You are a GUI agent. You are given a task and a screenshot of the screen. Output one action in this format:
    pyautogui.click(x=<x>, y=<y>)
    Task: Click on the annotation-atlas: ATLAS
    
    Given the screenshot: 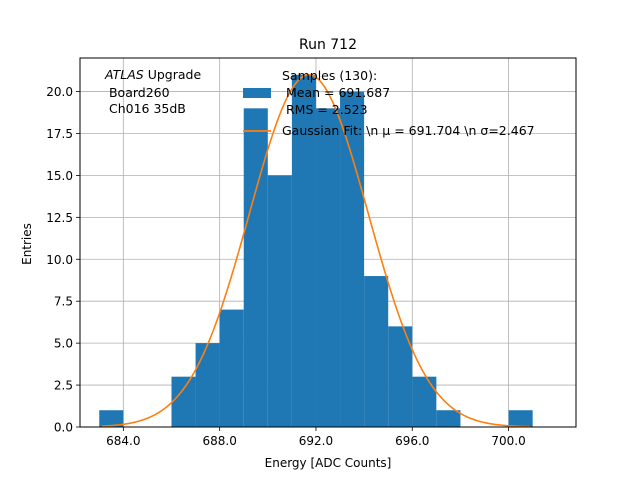 What is the action you would take?
    pyautogui.click(x=124, y=74)
    